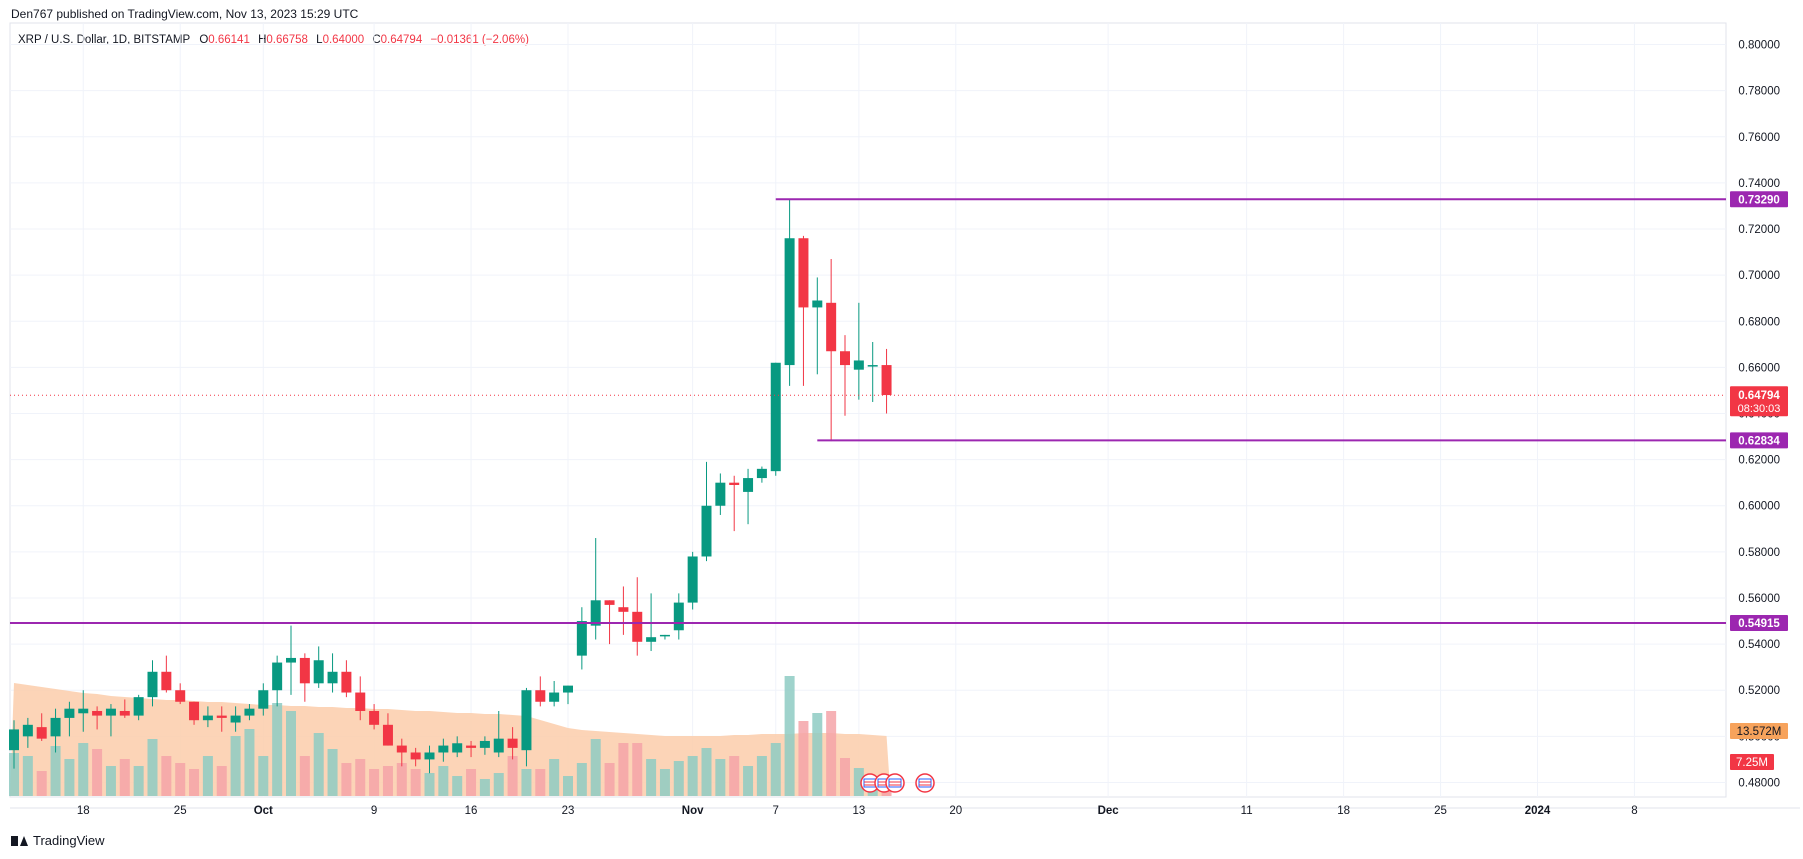  Describe the element at coordinates (1759, 92) in the screenshot. I see `y-tick-label: 0.78000` at that location.